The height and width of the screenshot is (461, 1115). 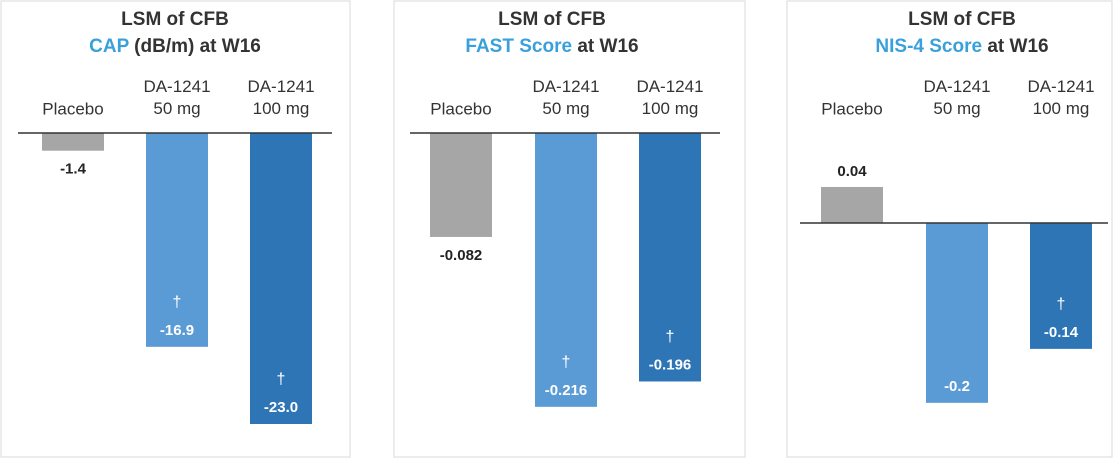 What do you see at coordinates (281, 407) in the screenshot?
I see `value-label: -23.0` at bounding box center [281, 407].